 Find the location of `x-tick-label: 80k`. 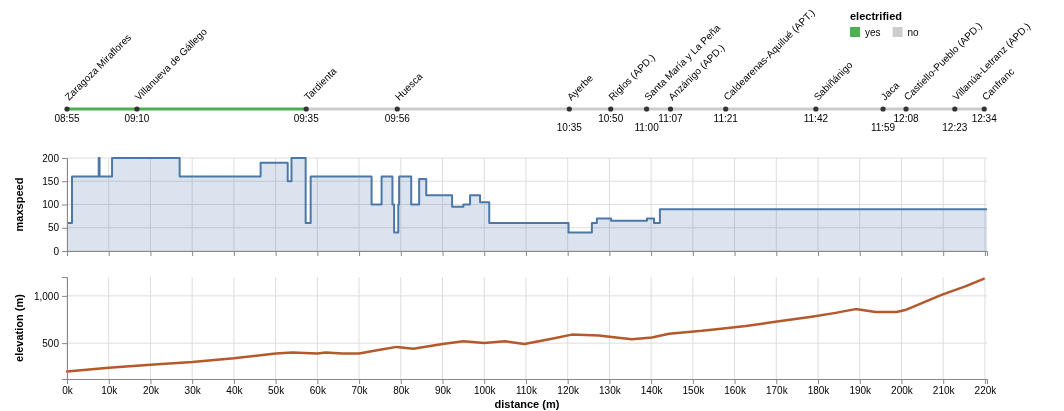

x-tick-label: 80k is located at coordinates (402, 391).